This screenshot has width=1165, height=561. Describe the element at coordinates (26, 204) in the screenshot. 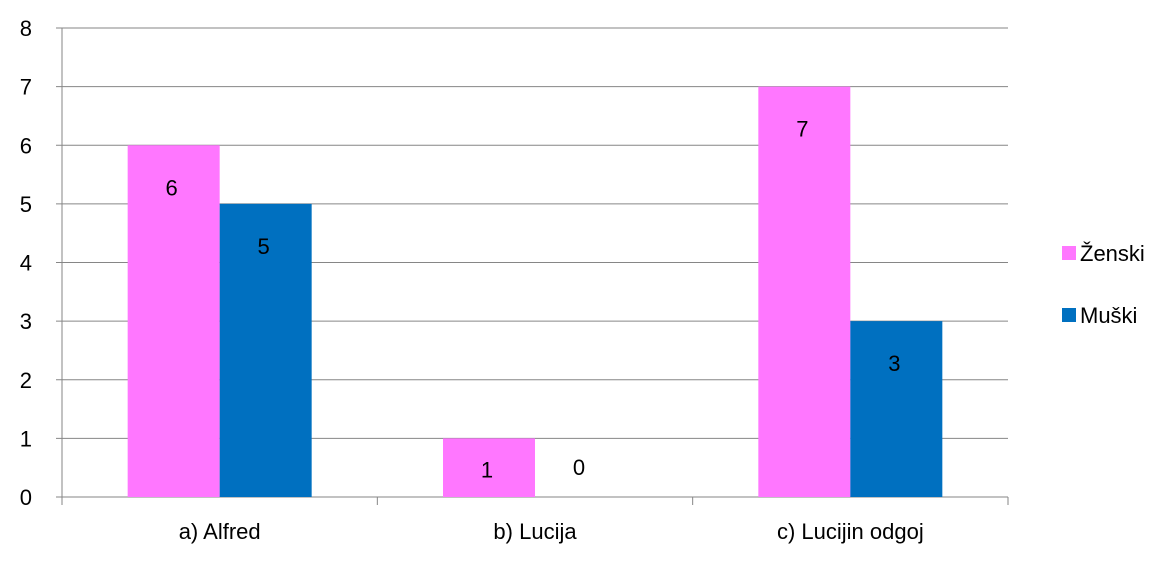

I see `y-tick-label: 5` at that location.